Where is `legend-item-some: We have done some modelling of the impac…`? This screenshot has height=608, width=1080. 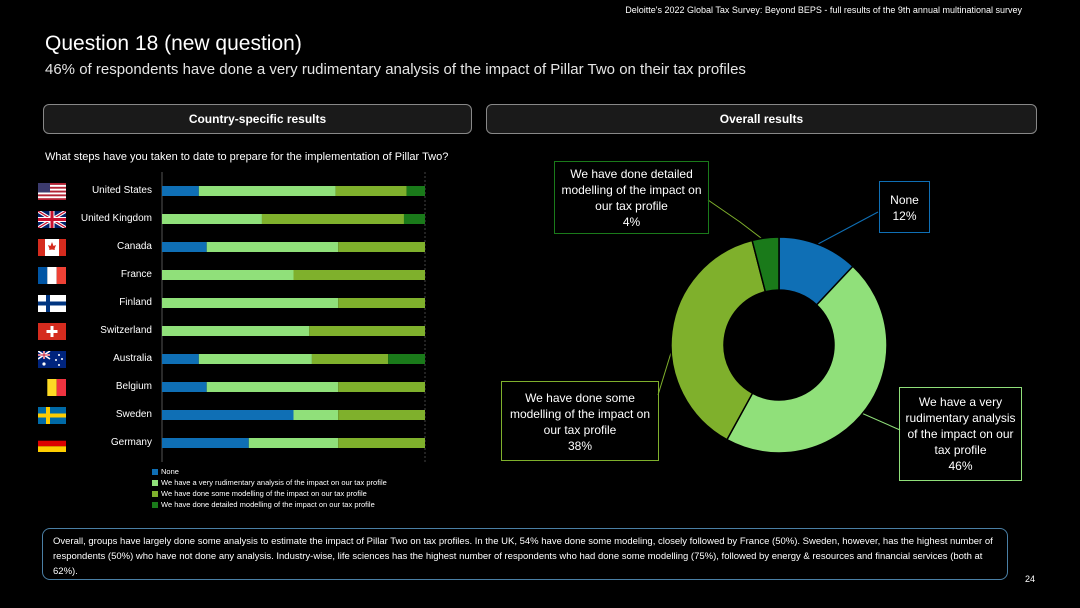 legend-item-some: We have done some modelling of the impac… is located at coordinates (269, 493).